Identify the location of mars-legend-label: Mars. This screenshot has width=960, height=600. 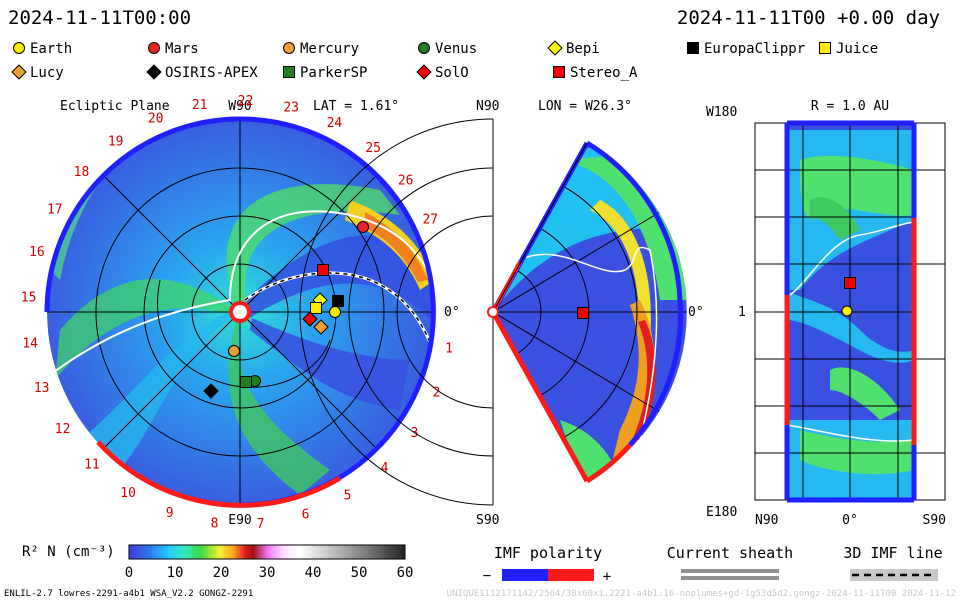
(182, 49).